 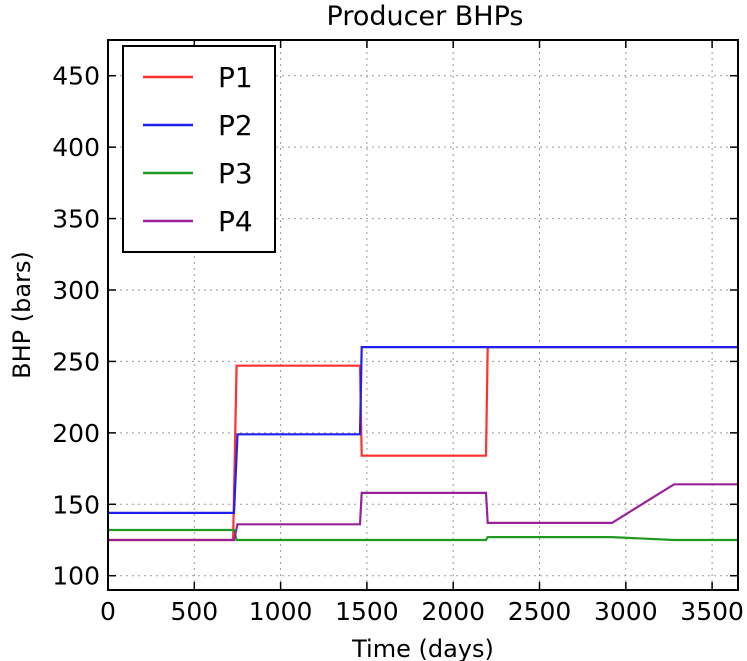 What do you see at coordinates (76, 361) in the screenshot?
I see `y-tick-label: 250` at bounding box center [76, 361].